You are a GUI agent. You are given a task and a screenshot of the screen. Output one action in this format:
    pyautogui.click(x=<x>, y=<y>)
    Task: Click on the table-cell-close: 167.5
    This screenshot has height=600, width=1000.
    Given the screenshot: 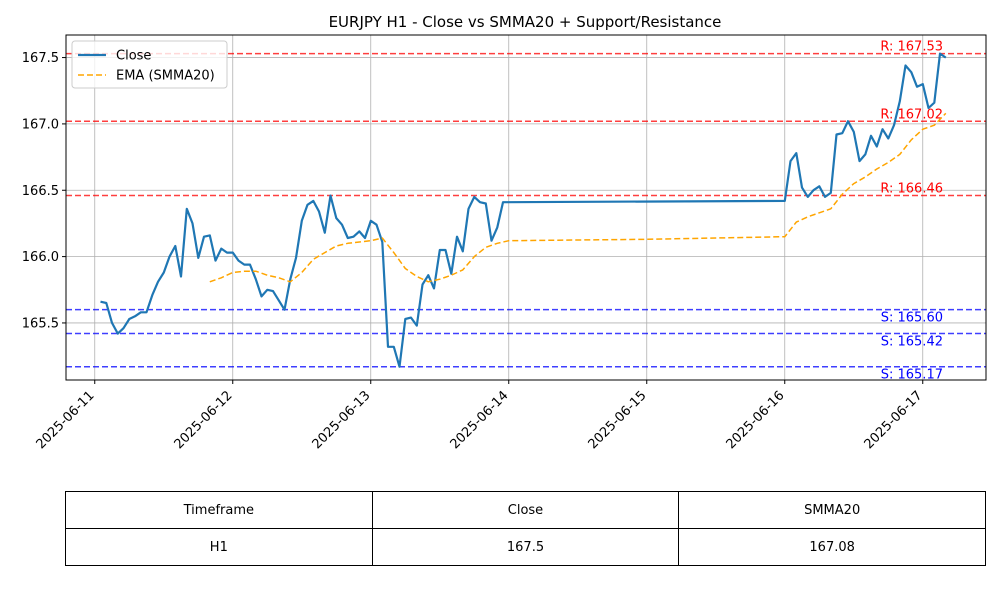 What is the action you would take?
    pyautogui.click(x=525, y=547)
    